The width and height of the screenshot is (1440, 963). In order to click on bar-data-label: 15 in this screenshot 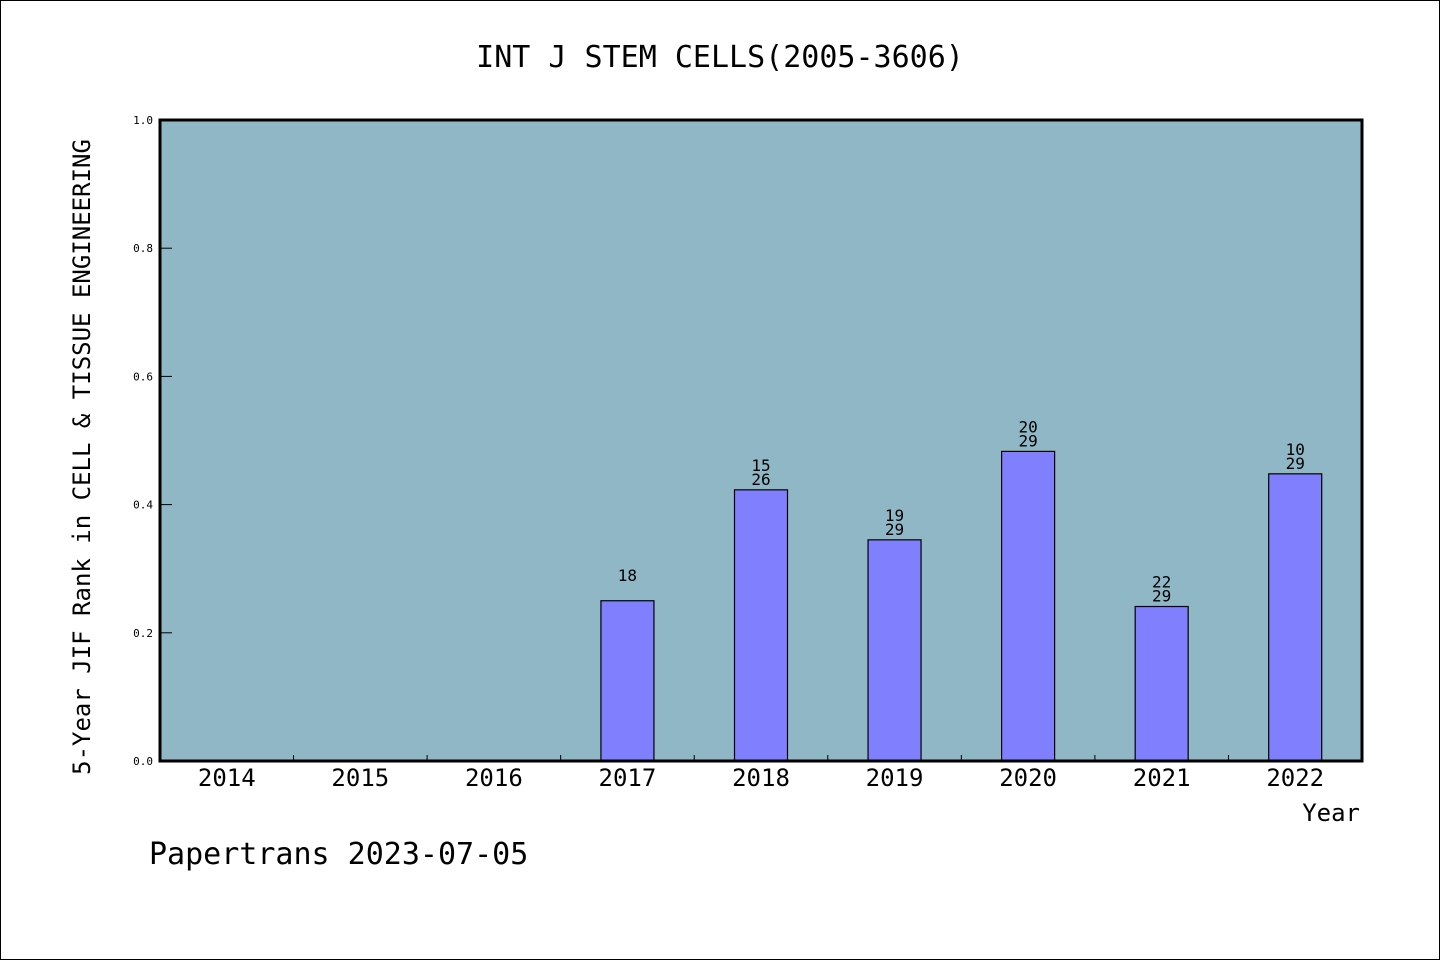, I will do `click(760, 465)`.